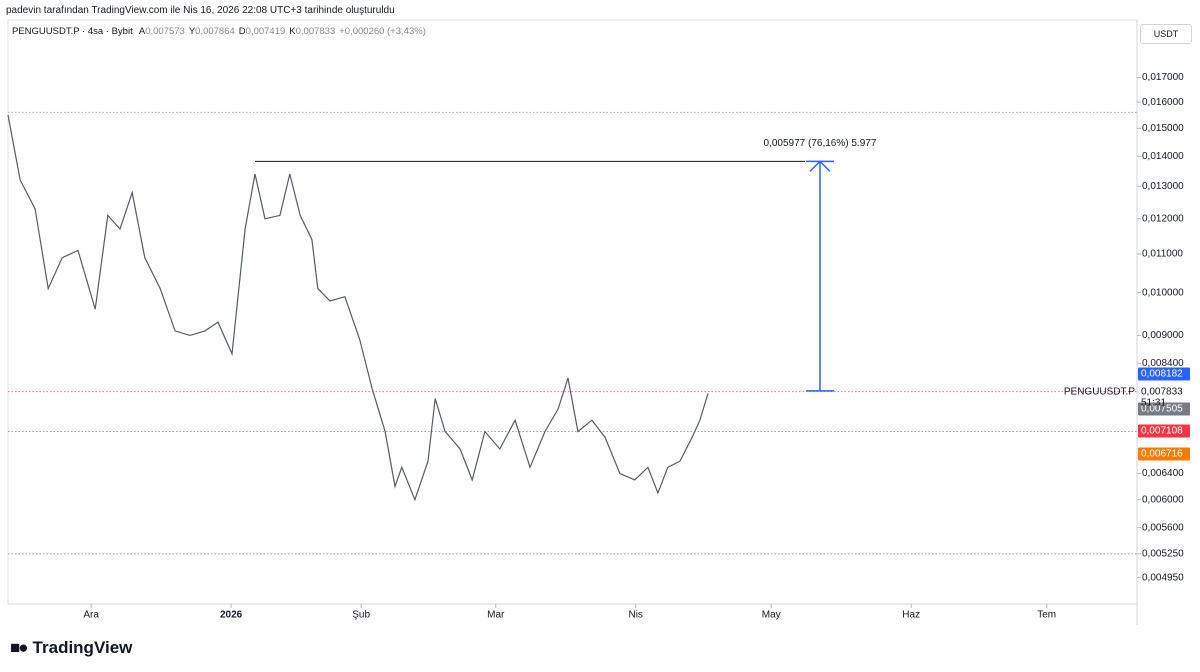 The height and width of the screenshot is (672, 1200). Describe the element at coordinates (1163, 363) in the screenshot. I see `y-tick-label: 0,008400` at that location.